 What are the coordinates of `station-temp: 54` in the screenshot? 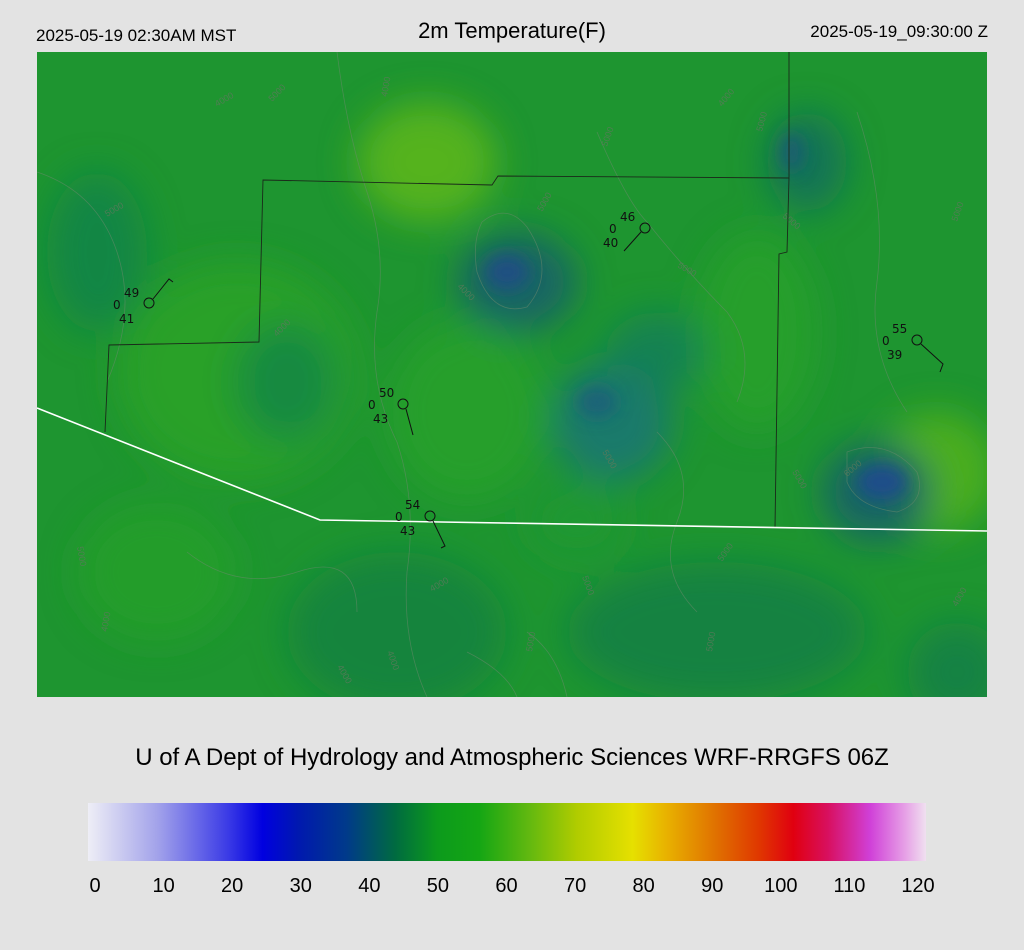 It's located at (412, 505).